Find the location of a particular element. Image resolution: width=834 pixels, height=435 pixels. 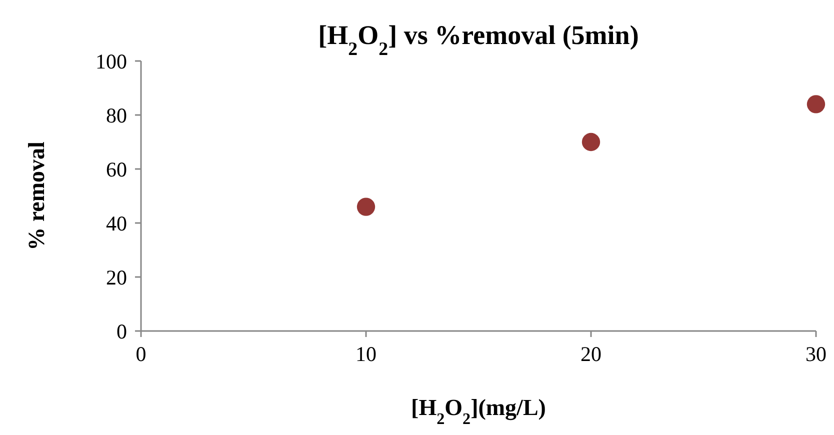

y-tick-label: 80 is located at coordinates (116, 115).